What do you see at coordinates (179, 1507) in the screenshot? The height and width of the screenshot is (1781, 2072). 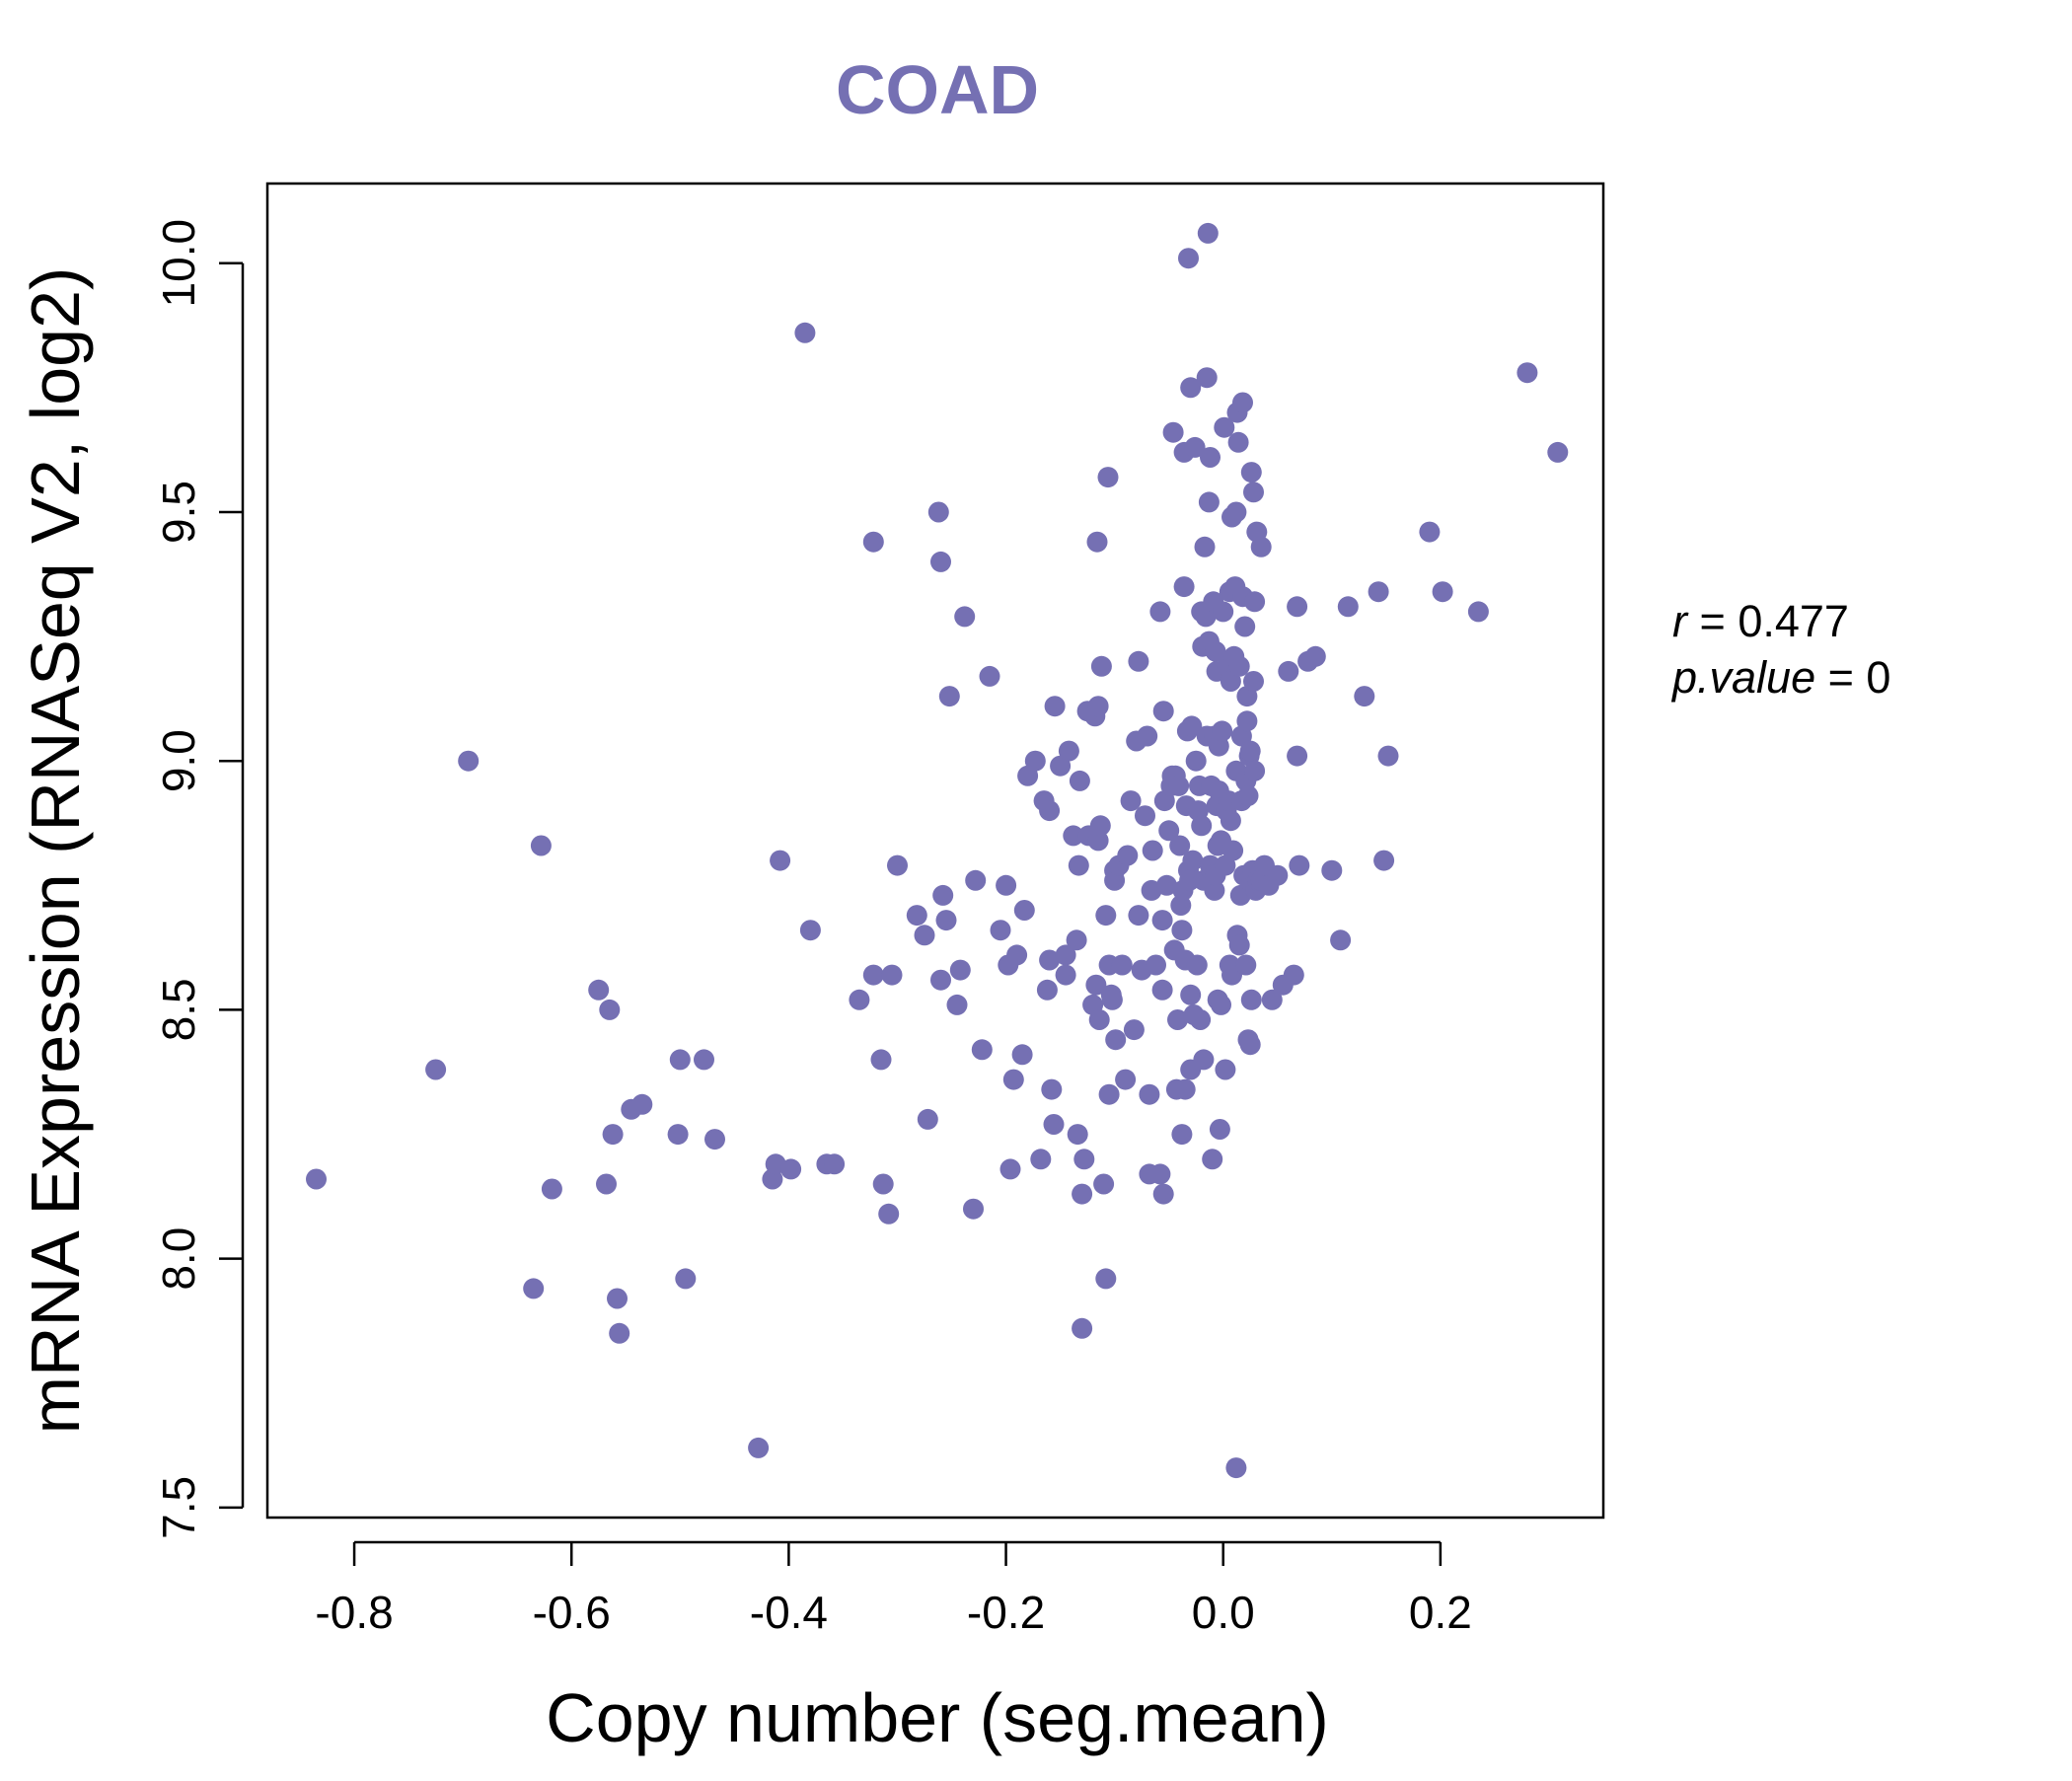 I see `y-tick-label: 7.5` at bounding box center [179, 1507].